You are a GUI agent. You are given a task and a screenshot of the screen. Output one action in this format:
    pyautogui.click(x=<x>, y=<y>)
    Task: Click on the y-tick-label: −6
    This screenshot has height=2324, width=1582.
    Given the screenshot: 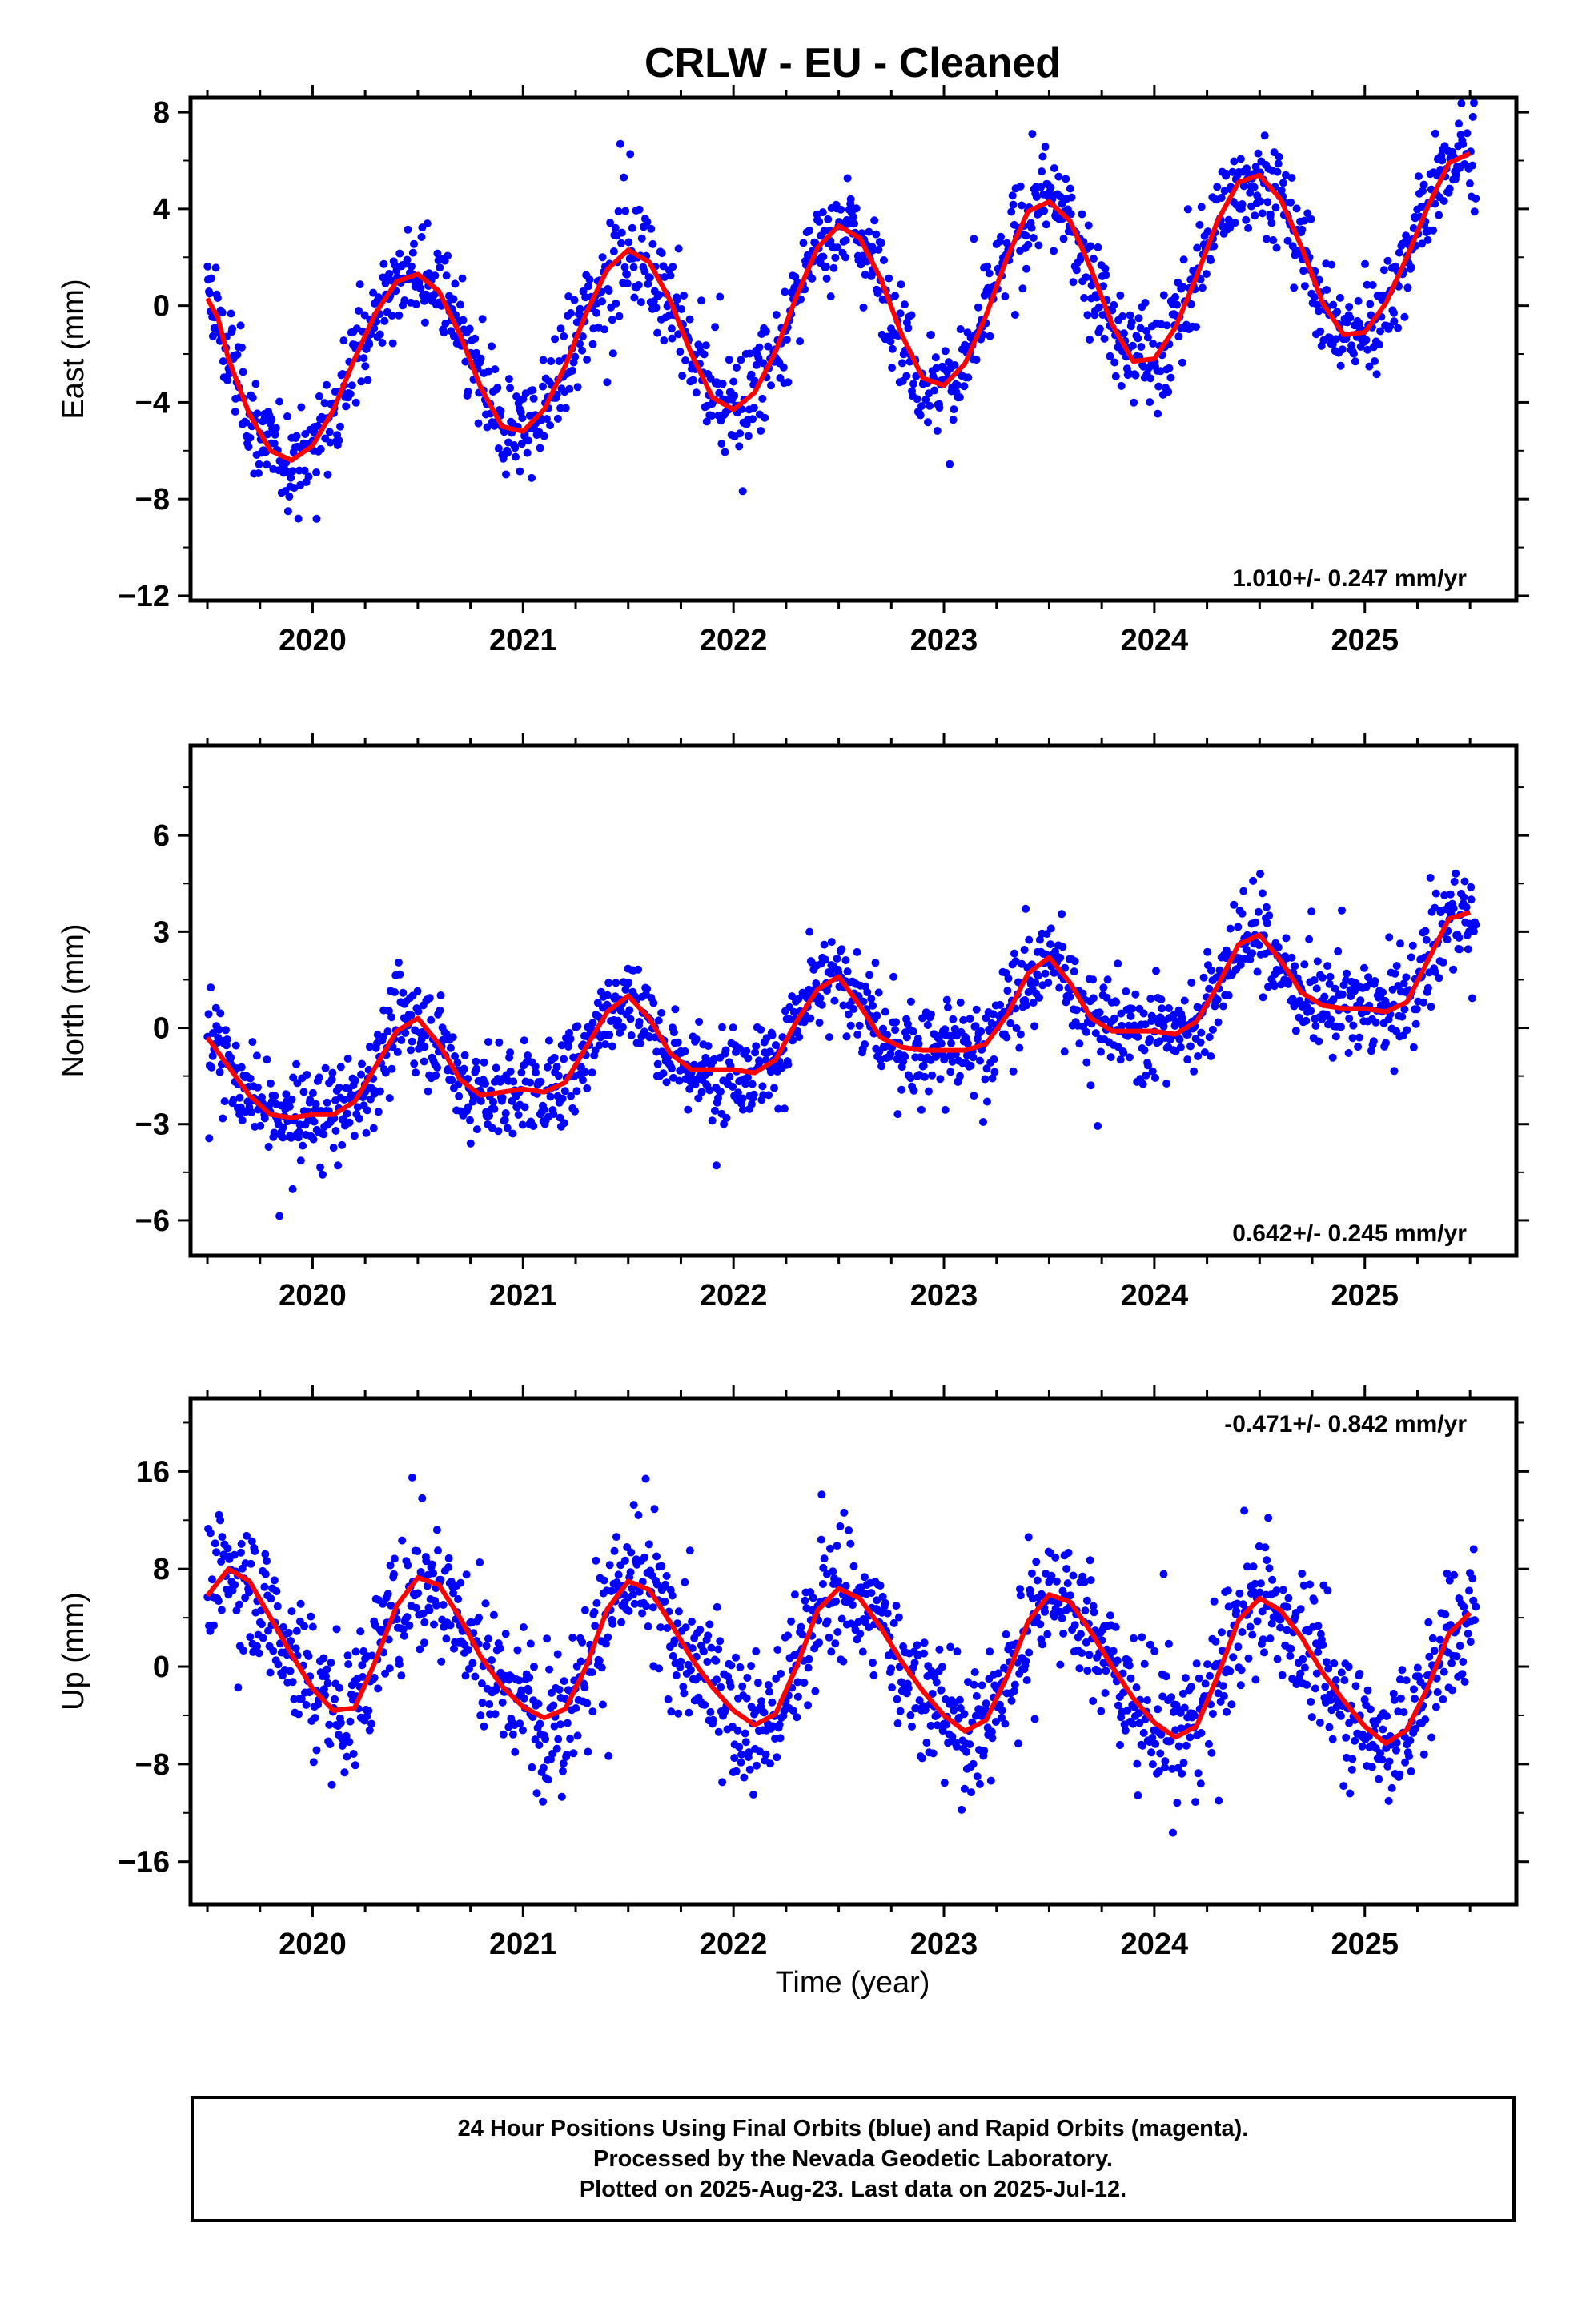 What is the action you would take?
    pyautogui.click(x=152, y=1221)
    